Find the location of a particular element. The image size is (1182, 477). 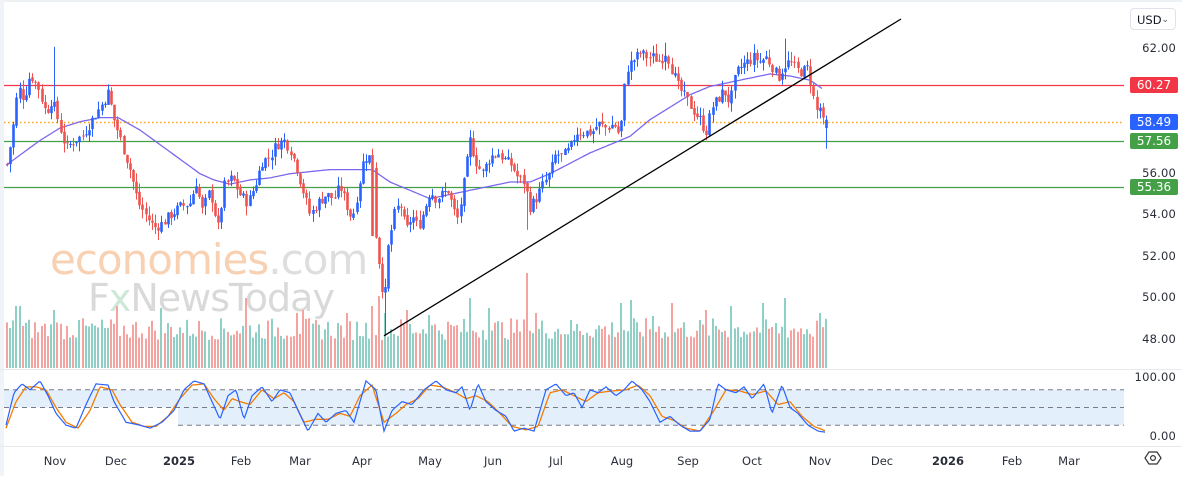

watermark-x: x is located at coordinates (119, 298).